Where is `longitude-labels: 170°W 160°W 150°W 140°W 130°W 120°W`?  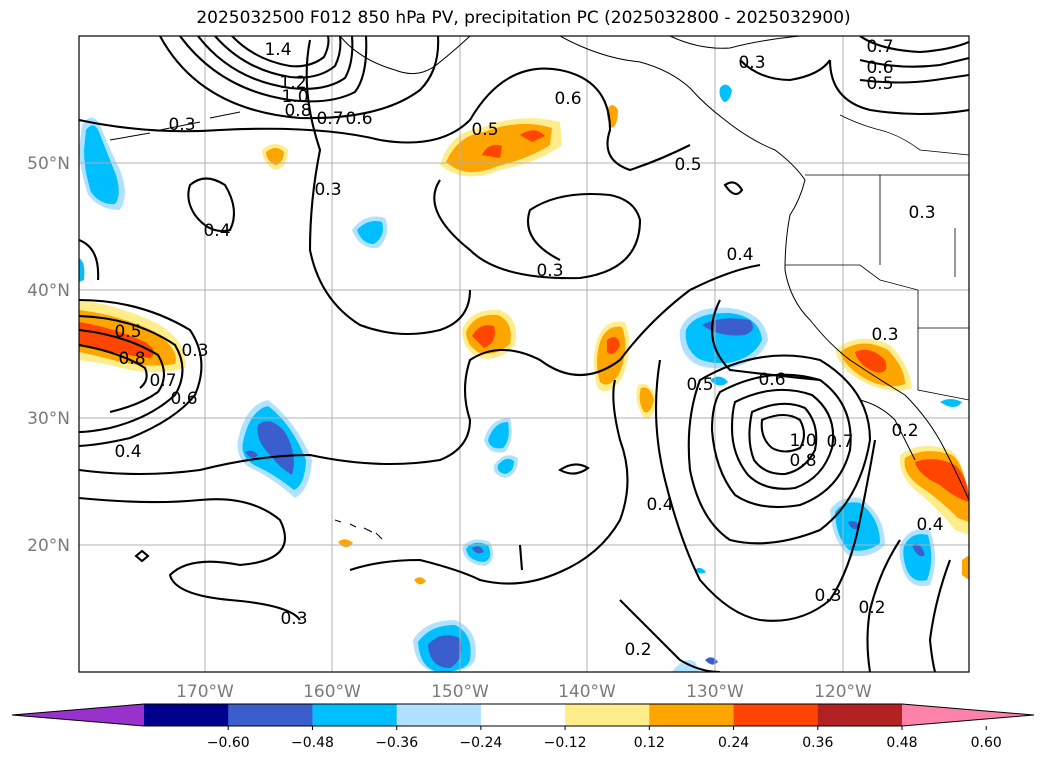
longitude-labels: 170°W 160°W 150°W 140°W 130°W 120°W is located at coordinates (524, 692).